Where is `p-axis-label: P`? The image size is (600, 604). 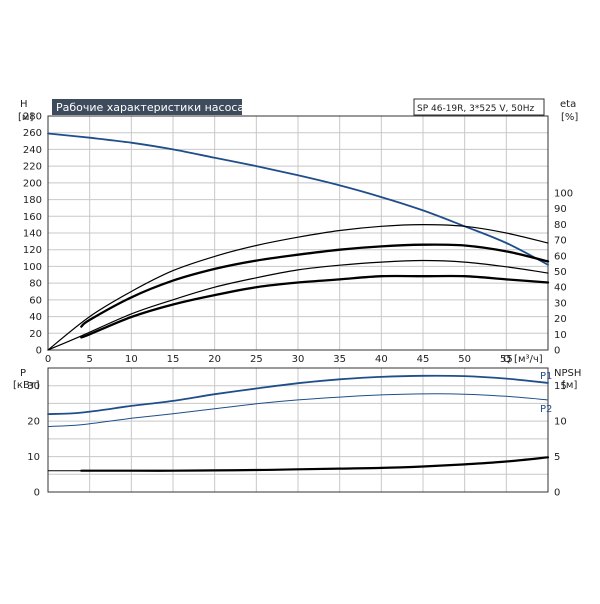 p-axis-label: P is located at coordinates (23, 373).